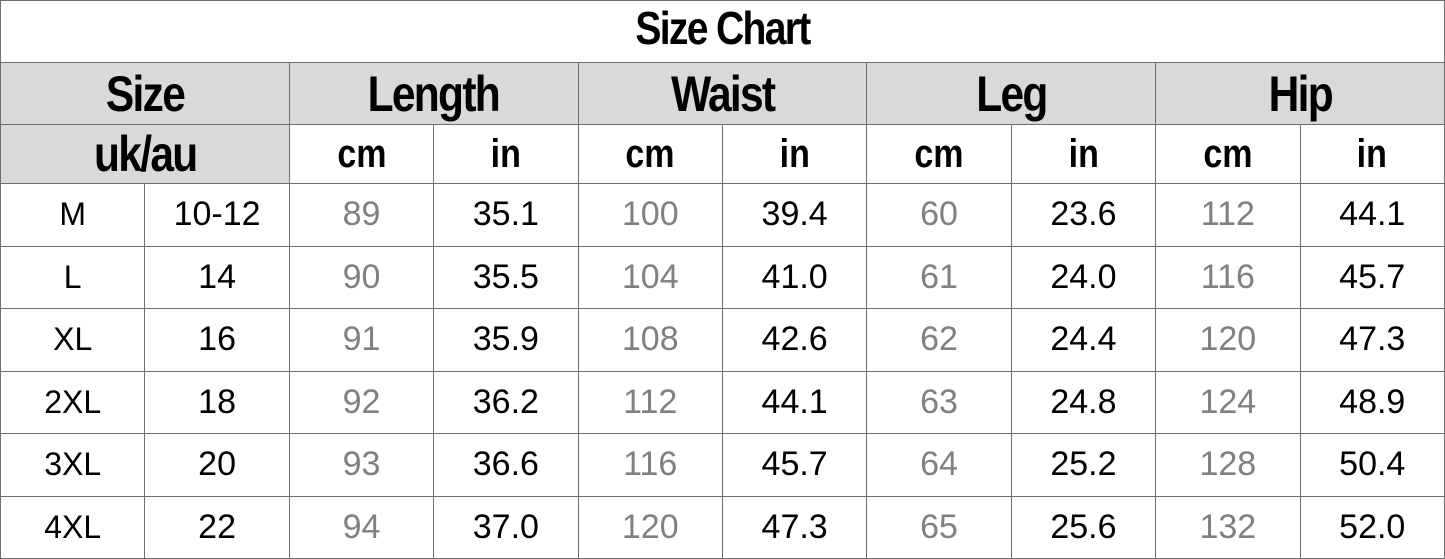 The width and height of the screenshot is (1445, 559). Describe the element at coordinates (794, 340) in the screenshot. I see `in-value-cell: 42.6` at that location.